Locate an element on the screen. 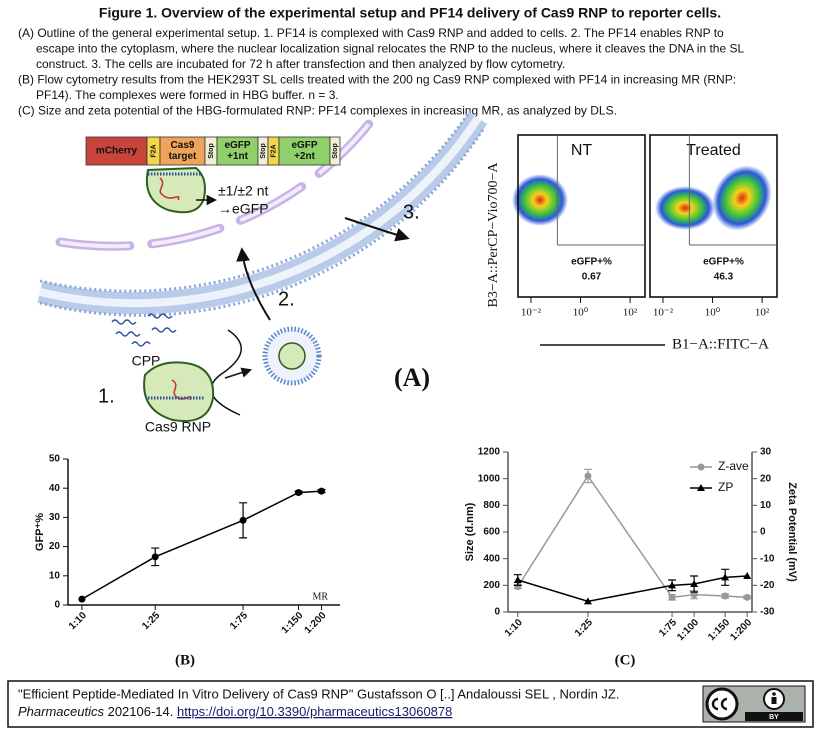 This screenshot has width=821, height=733. y-tick-label: 1000 is located at coordinates (489, 478).